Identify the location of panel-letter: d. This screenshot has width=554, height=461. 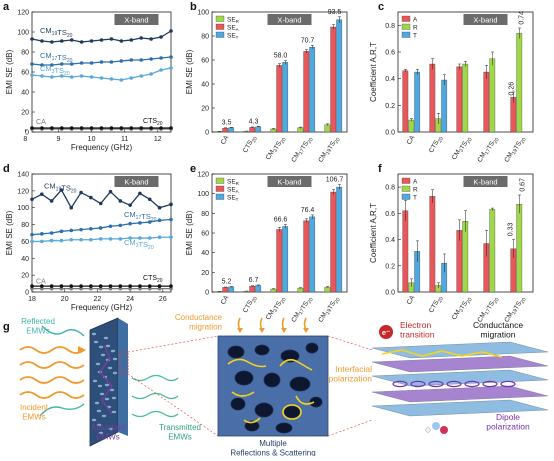
(6, 169).